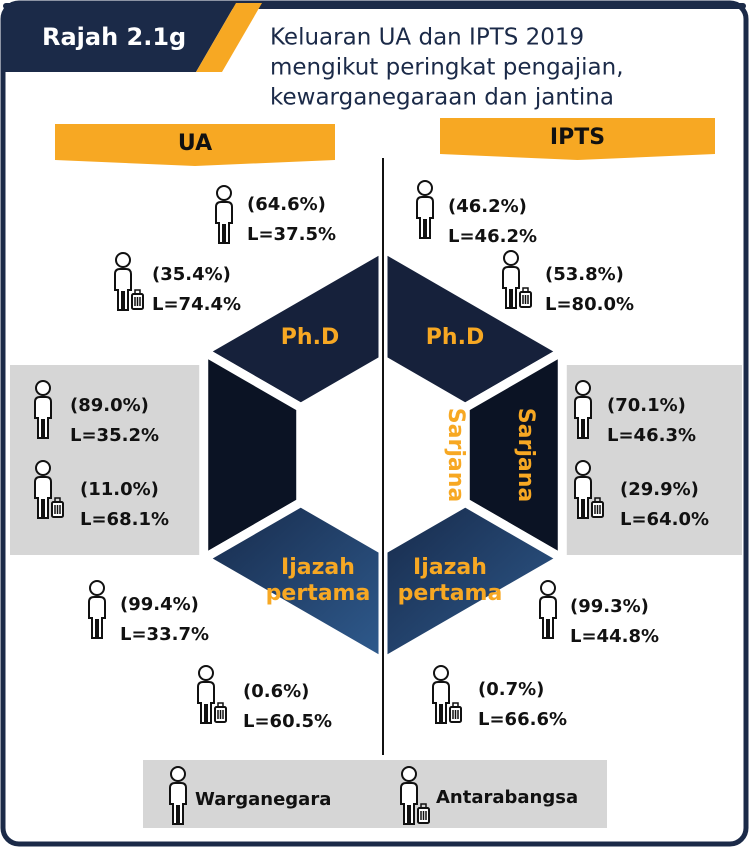  I want to click on header-title: mengikut peringkat pengajian,, so click(447, 68).